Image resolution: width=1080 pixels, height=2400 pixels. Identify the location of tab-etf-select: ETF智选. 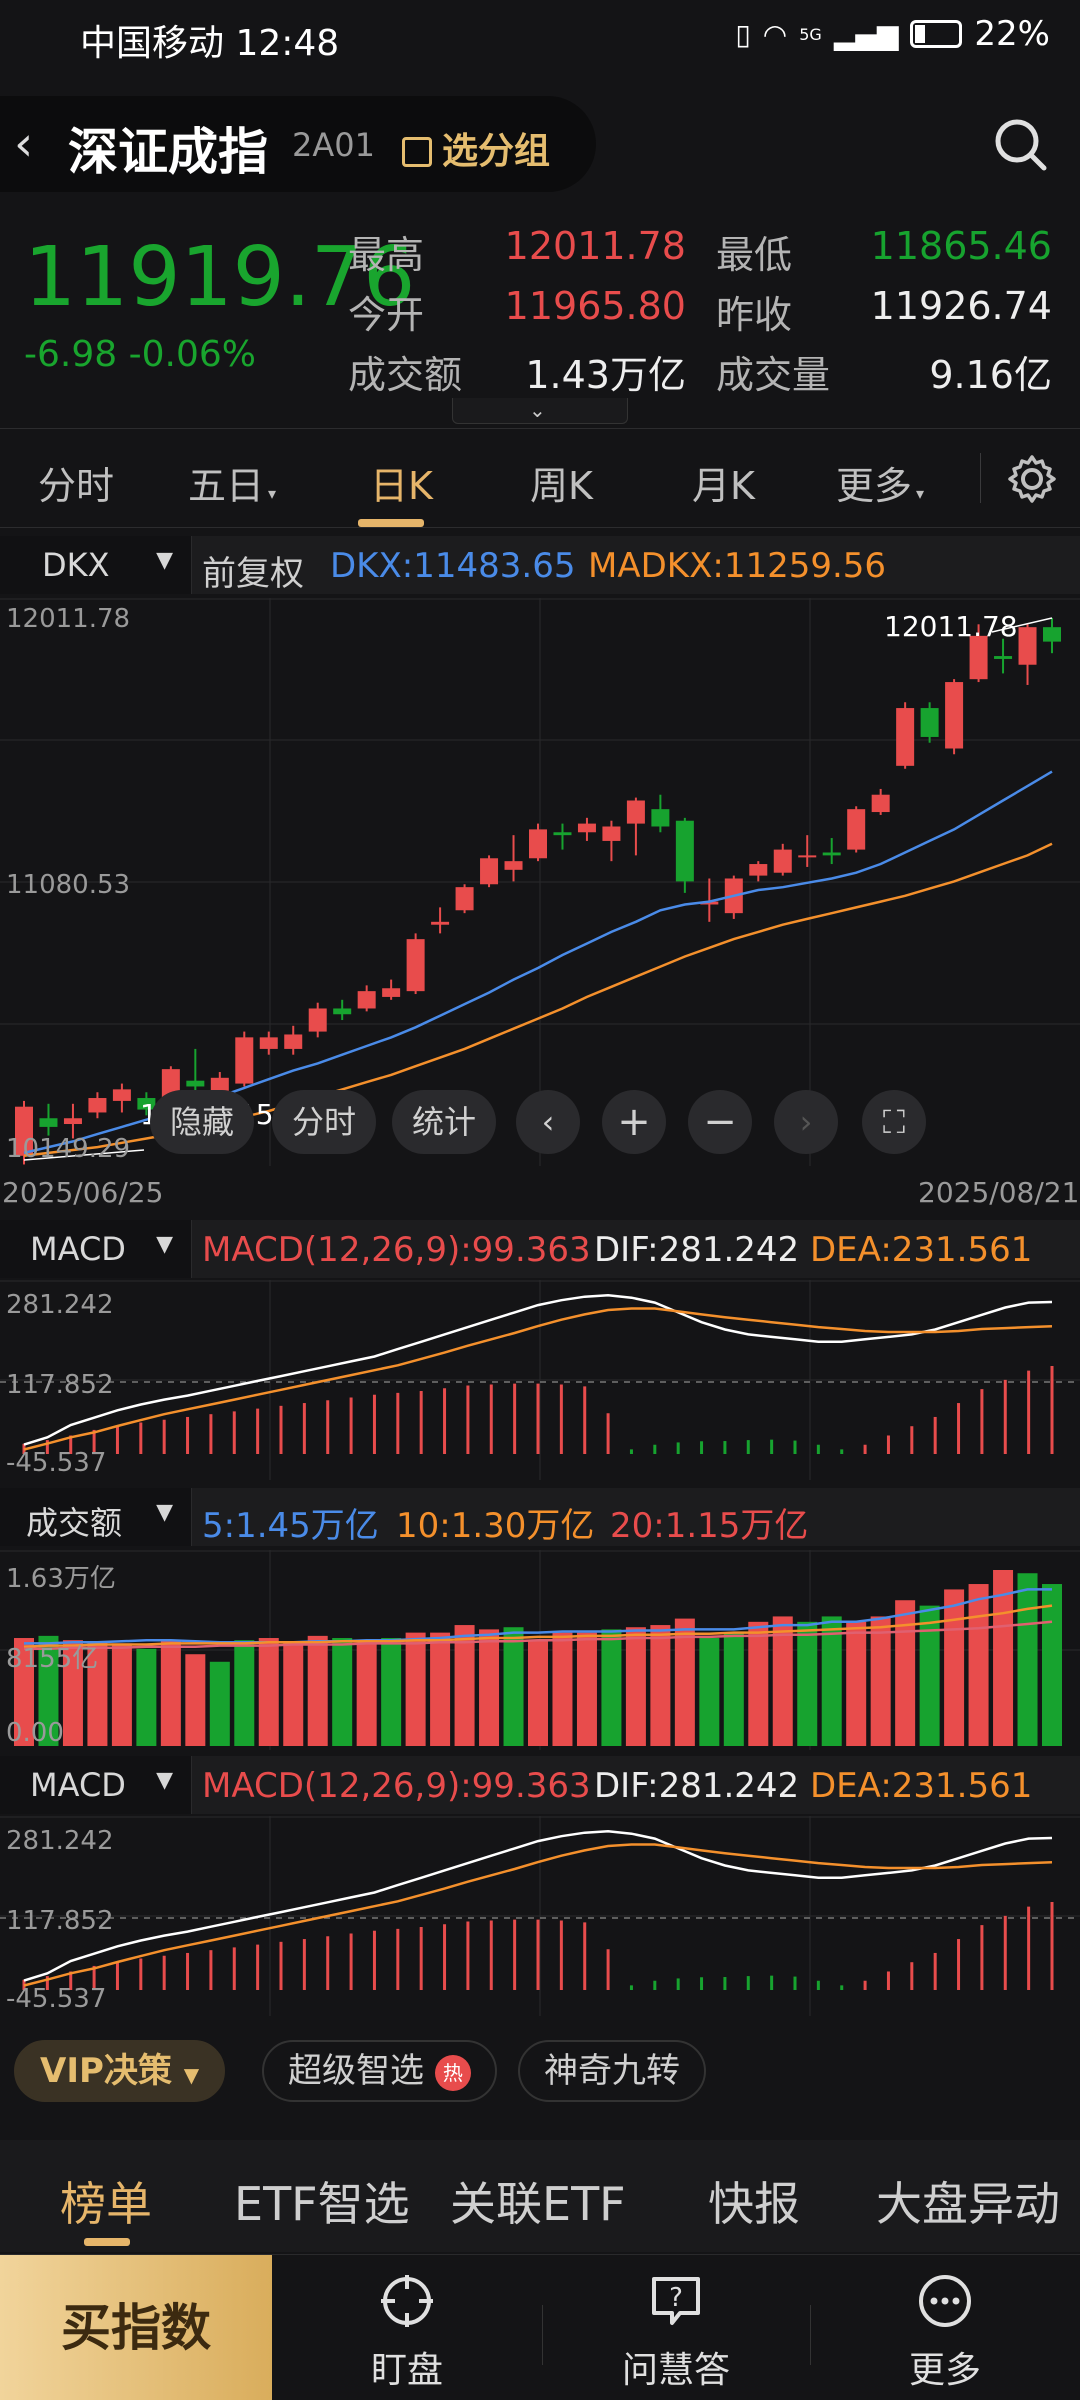
(322, 2204).